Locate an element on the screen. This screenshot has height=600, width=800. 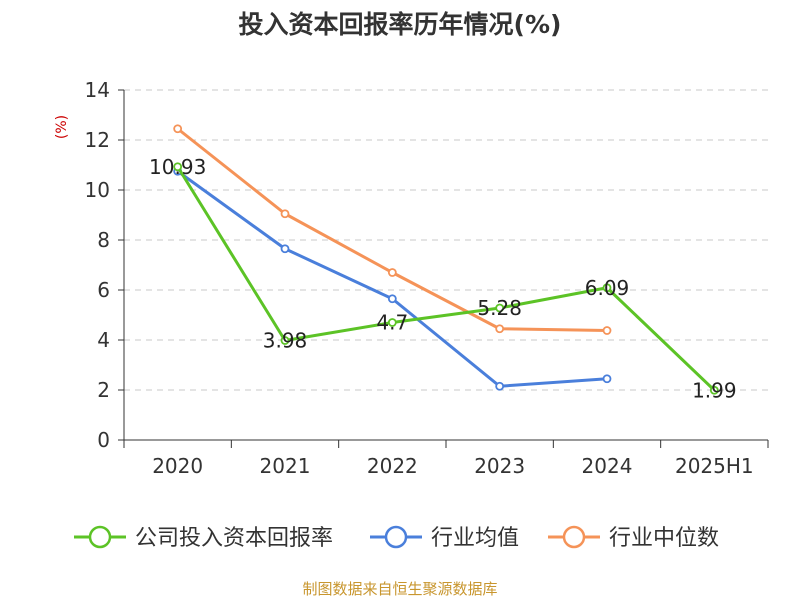
x-tick-label: 2020 is located at coordinates (177, 466).